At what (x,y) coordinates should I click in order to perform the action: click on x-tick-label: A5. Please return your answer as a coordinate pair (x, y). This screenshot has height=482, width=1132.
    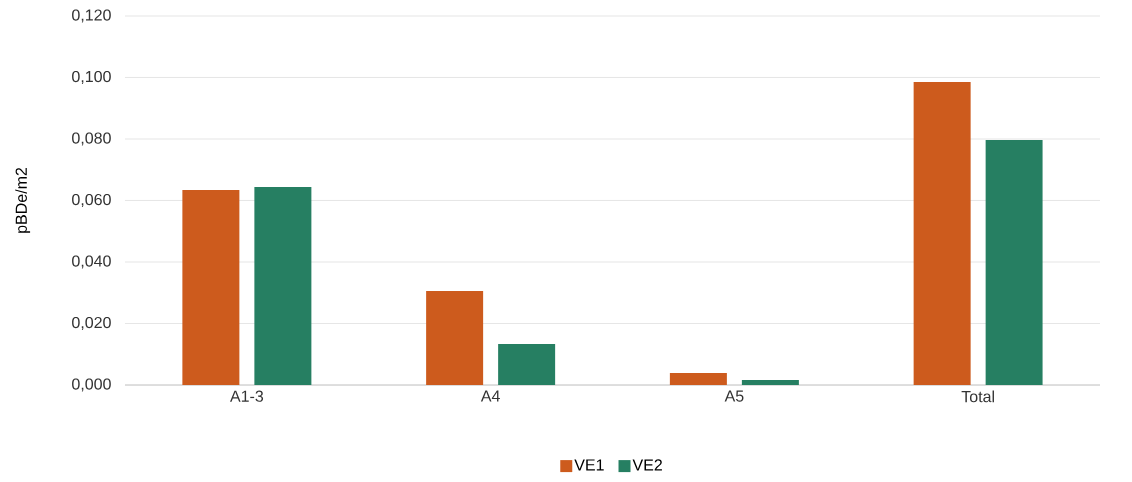
    Looking at the image, I should click on (734, 396).